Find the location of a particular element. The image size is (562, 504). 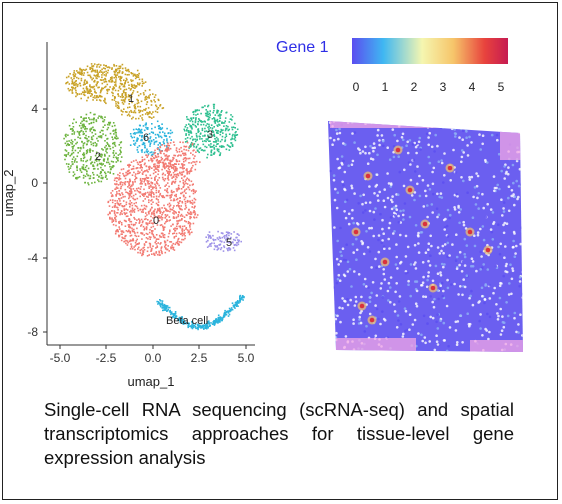

legend-colorbar is located at coordinates (430, 51).